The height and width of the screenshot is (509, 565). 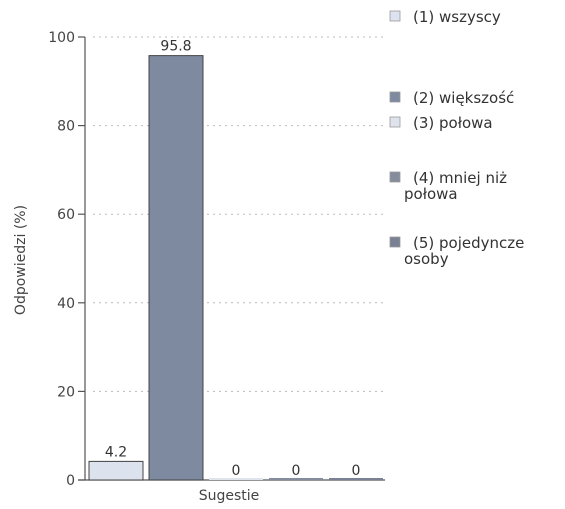 What do you see at coordinates (66, 304) in the screenshot?
I see `y-tick-label: 40` at bounding box center [66, 304].